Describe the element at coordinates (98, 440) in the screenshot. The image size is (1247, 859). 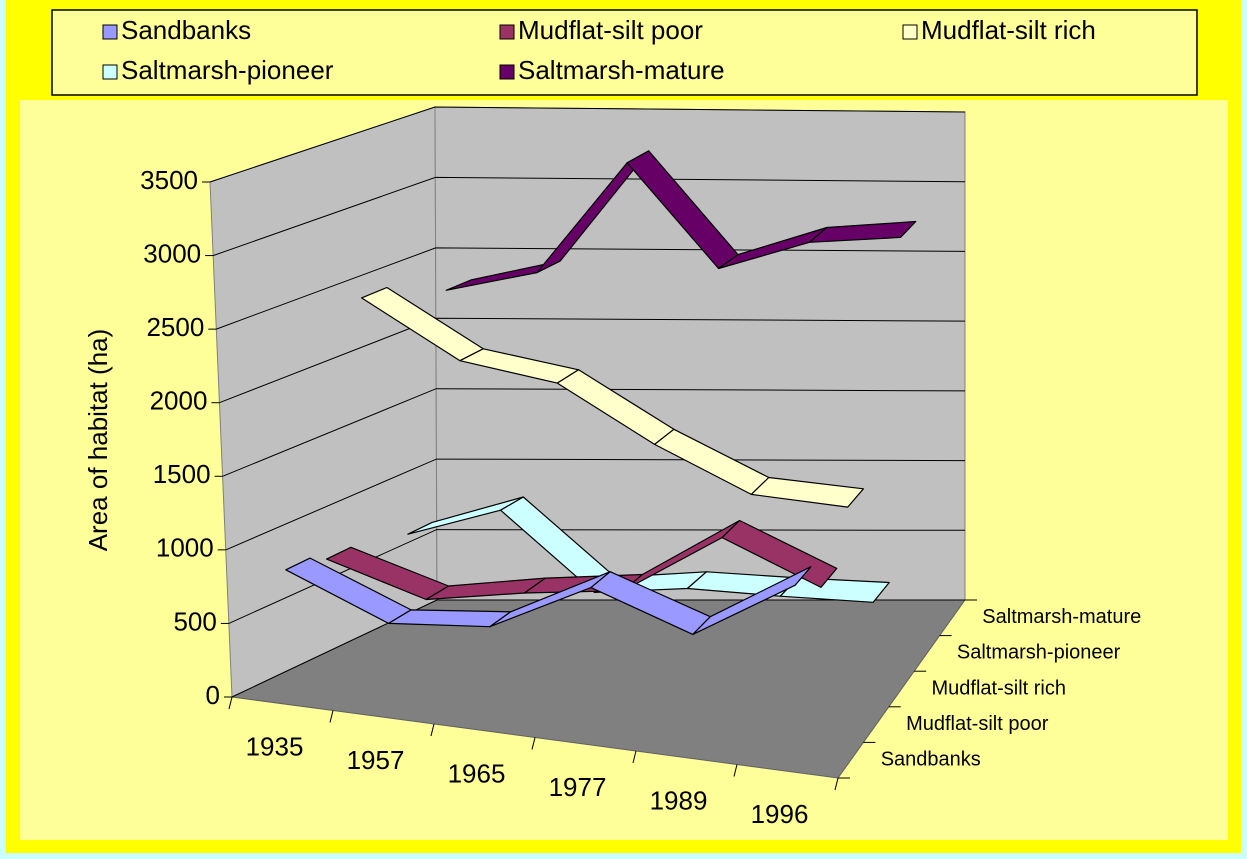
I see `y-axis-title: Area of habitat (ha)` at that location.